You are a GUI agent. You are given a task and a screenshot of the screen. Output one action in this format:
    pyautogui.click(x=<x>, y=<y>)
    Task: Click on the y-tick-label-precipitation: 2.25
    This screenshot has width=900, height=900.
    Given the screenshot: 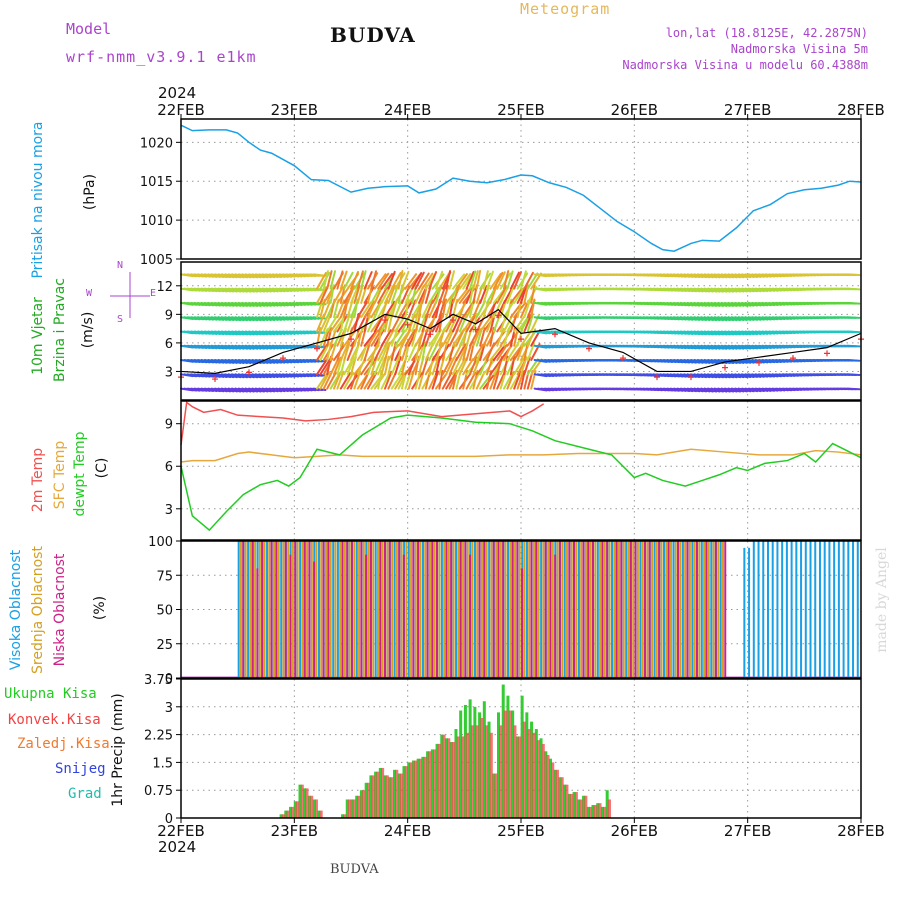 What is the action you would take?
    pyautogui.click(x=158, y=736)
    